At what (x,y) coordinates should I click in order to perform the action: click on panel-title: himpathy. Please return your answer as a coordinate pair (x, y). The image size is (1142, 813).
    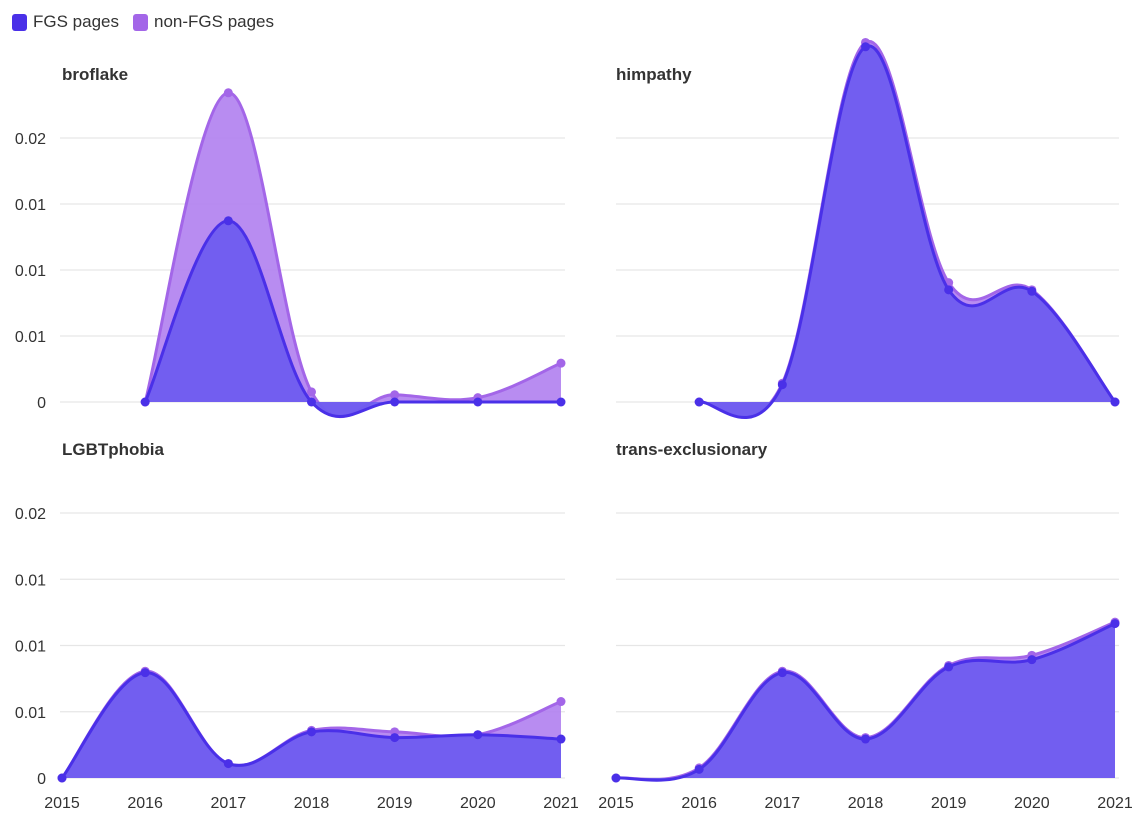
    Looking at the image, I should click on (654, 74).